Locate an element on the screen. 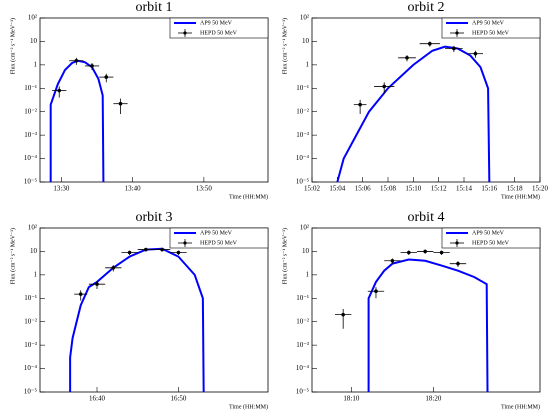 This screenshot has width=550, height=414. x-tick-label: 13:30 is located at coordinates (61, 189).